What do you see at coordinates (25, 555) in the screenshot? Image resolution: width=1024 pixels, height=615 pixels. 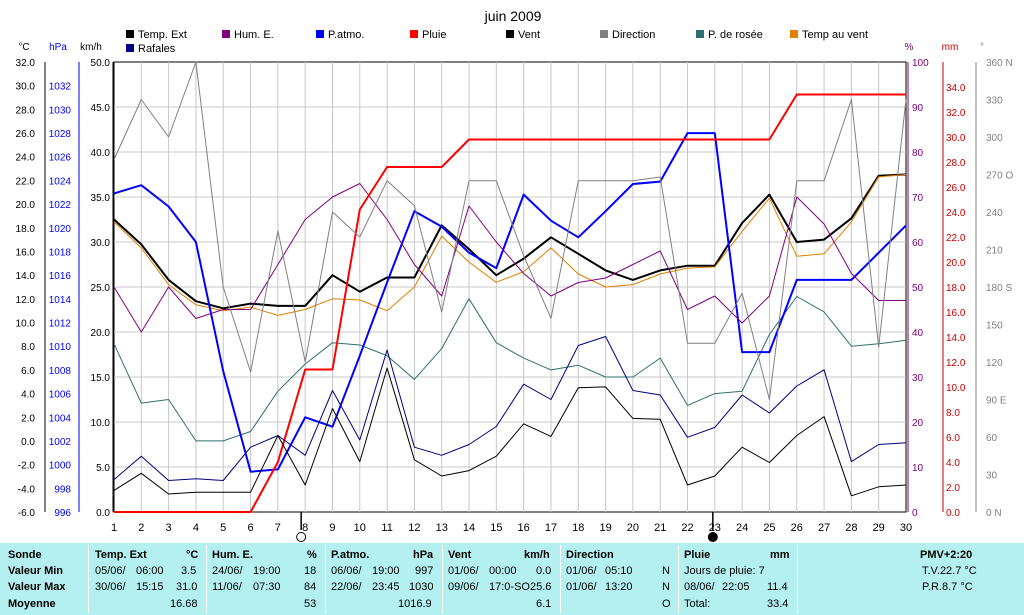 I see `row-label-sonde: Sonde` at bounding box center [25, 555].